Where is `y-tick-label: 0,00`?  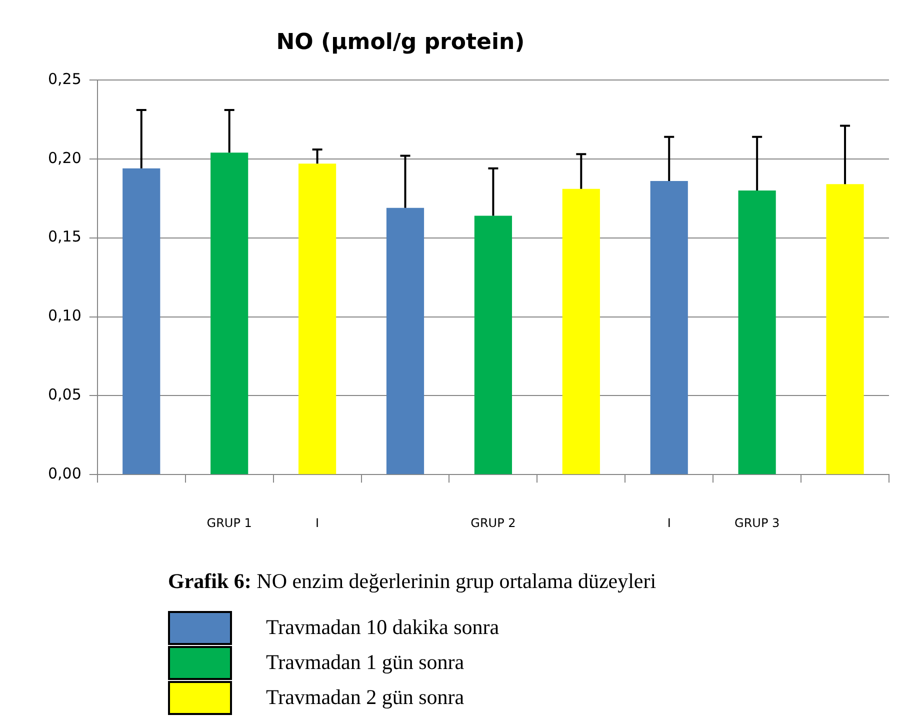 y-tick-label: 0,00 is located at coordinates (65, 473).